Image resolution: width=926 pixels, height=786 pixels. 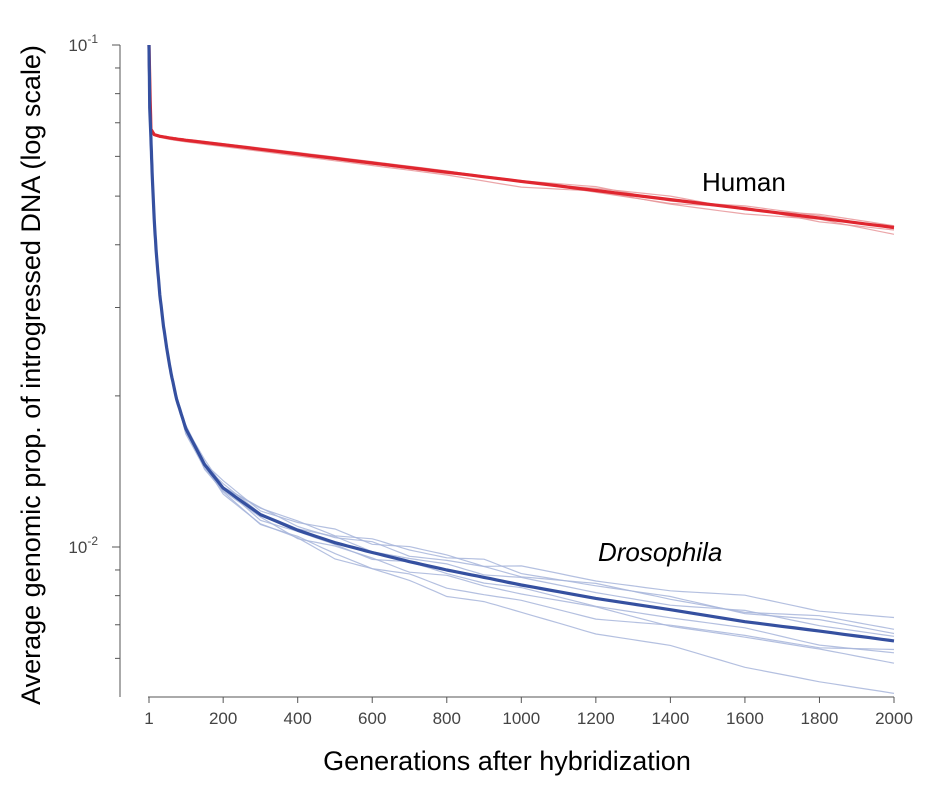 What do you see at coordinates (596, 718) in the screenshot?
I see `x-tick-label: 1200` at bounding box center [596, 718].